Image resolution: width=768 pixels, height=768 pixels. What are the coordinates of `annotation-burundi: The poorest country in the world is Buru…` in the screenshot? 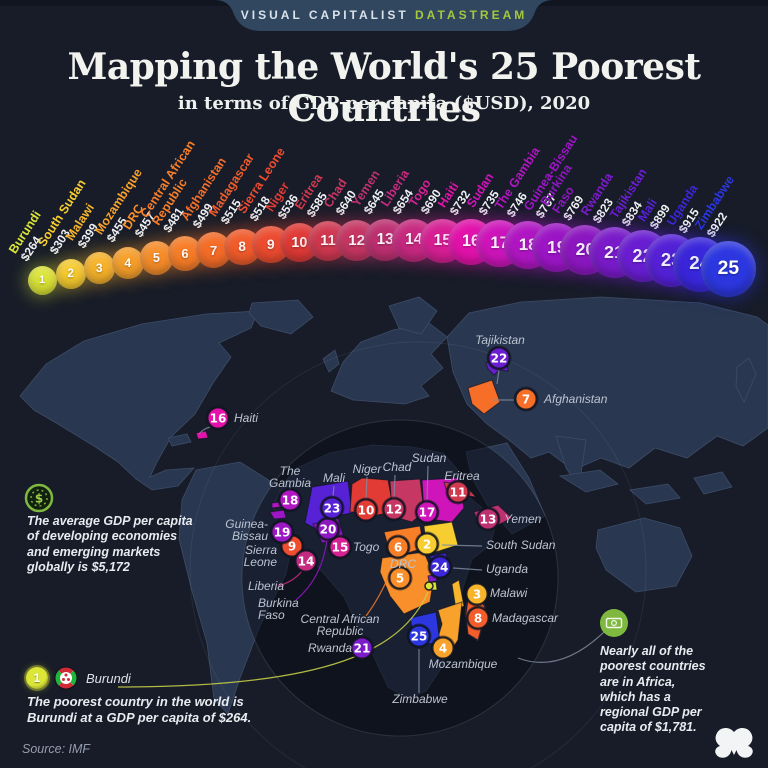 It's located at (139, 710).